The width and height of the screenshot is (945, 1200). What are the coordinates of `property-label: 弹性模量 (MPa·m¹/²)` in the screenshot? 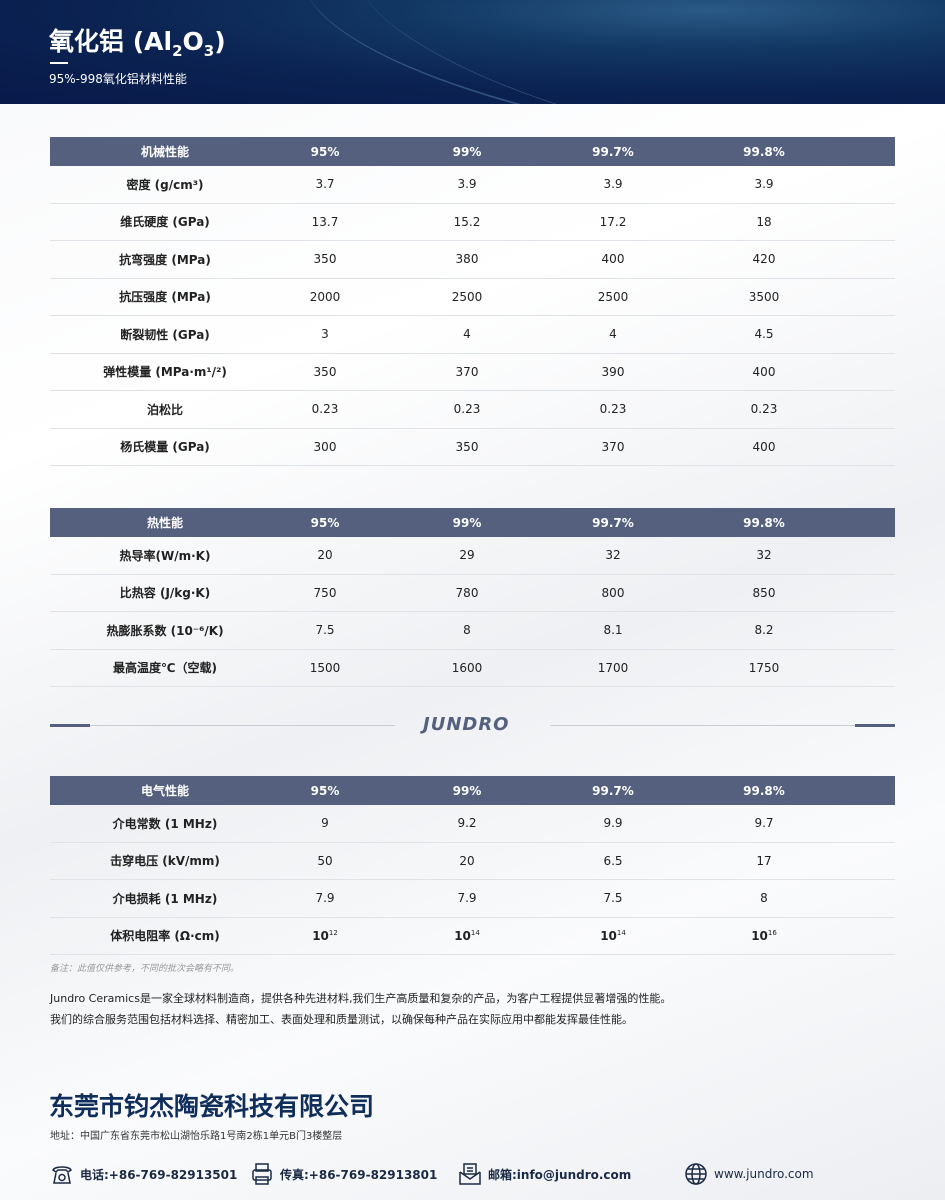 It's located at (165, 372).